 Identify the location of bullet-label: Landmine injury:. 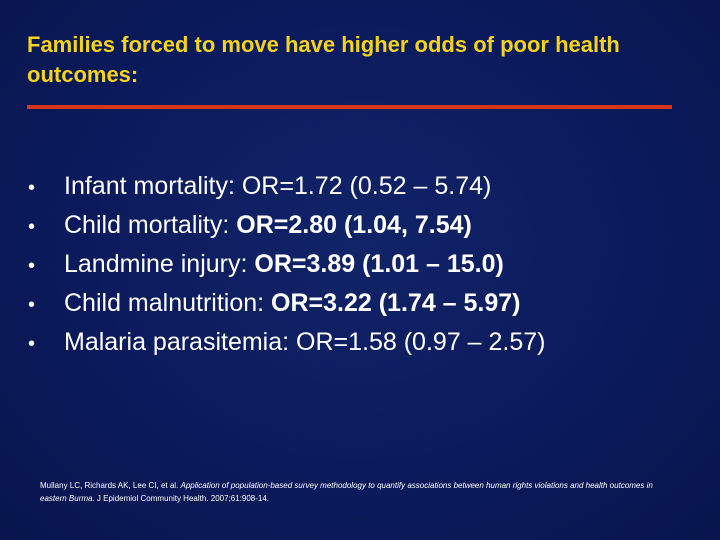
(159, 264).